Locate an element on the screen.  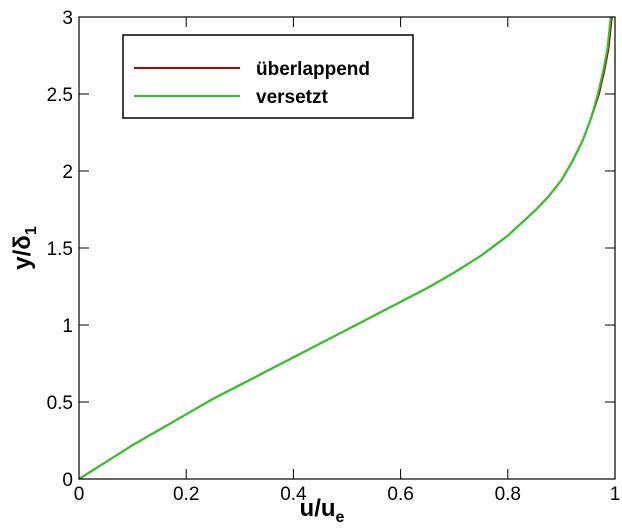
x-tick-label: 0 is located at coordinates (79, 494).